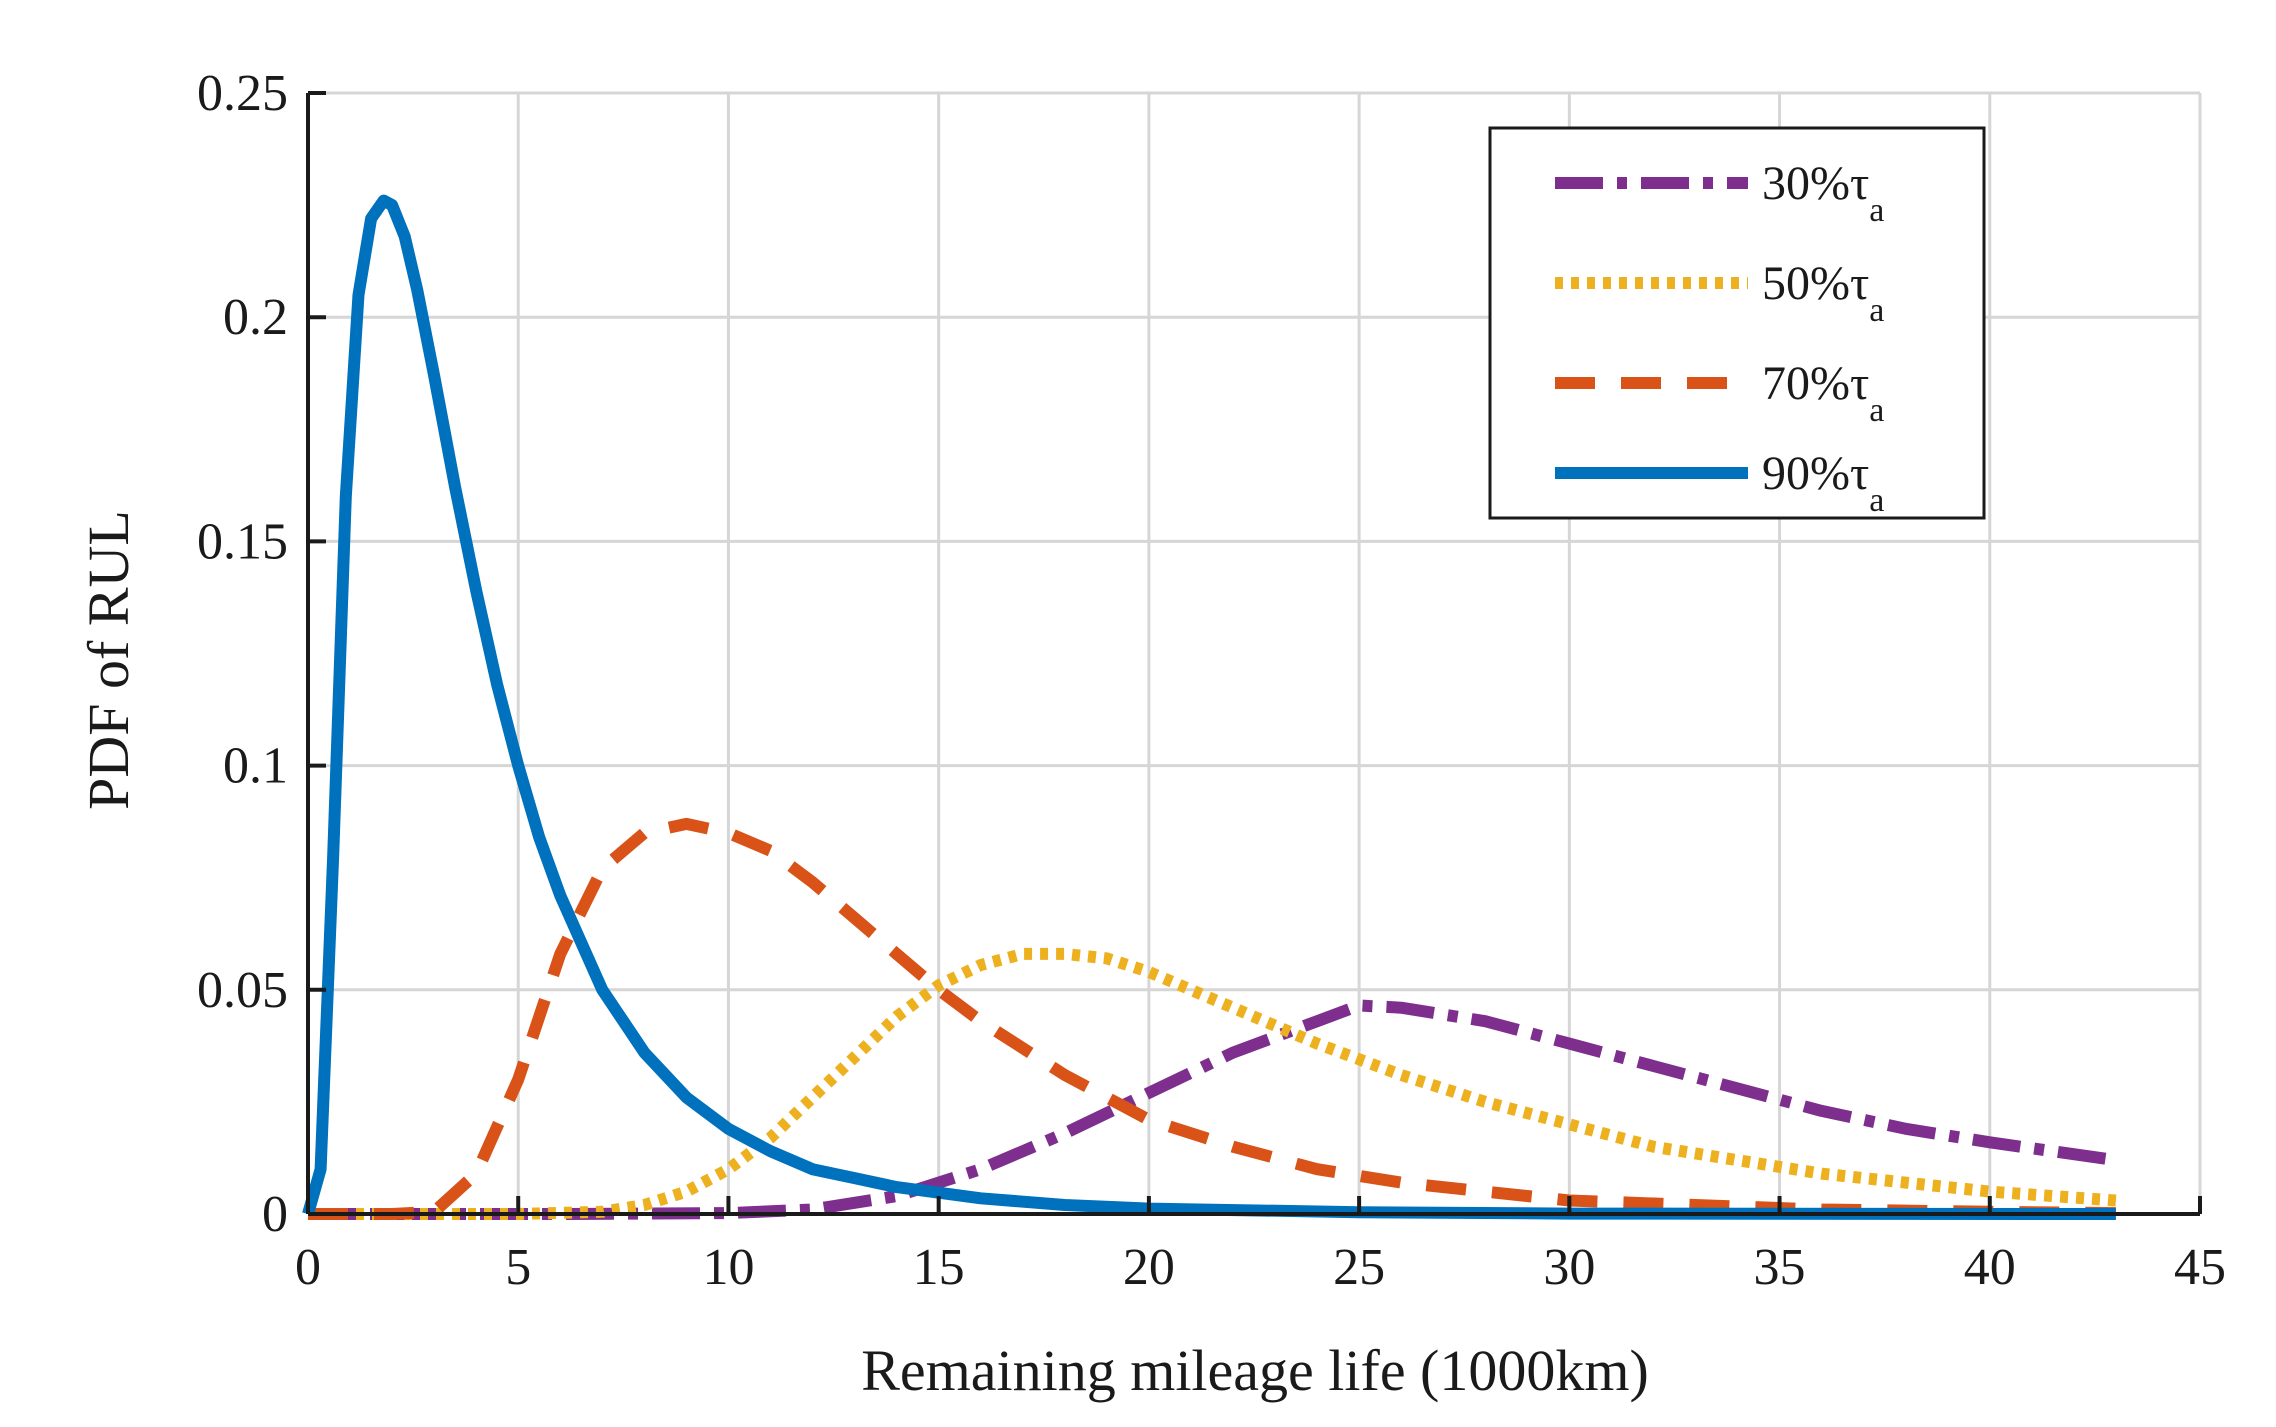 The width and height of the screenshot is (2276, 1427). What do you see at coordinates (108, 660) in the screenshot?
I see `y-axis-title: PDF of RUL` at bounding box center [108, 660].